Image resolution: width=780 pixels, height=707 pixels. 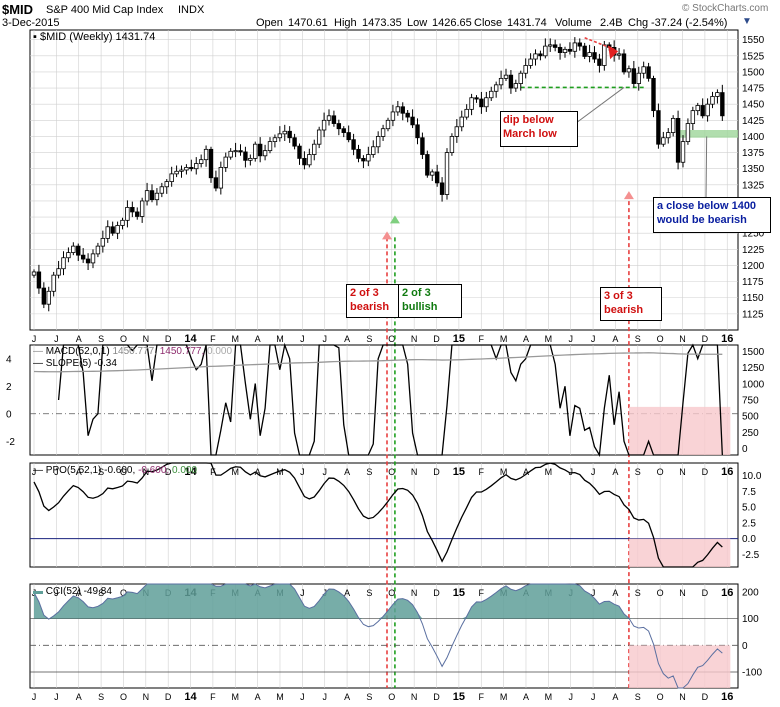 What do you see at coordinates (679, 666) in the screenshot?
I see `cci-bear-zone` at bounding box center [679, 666].